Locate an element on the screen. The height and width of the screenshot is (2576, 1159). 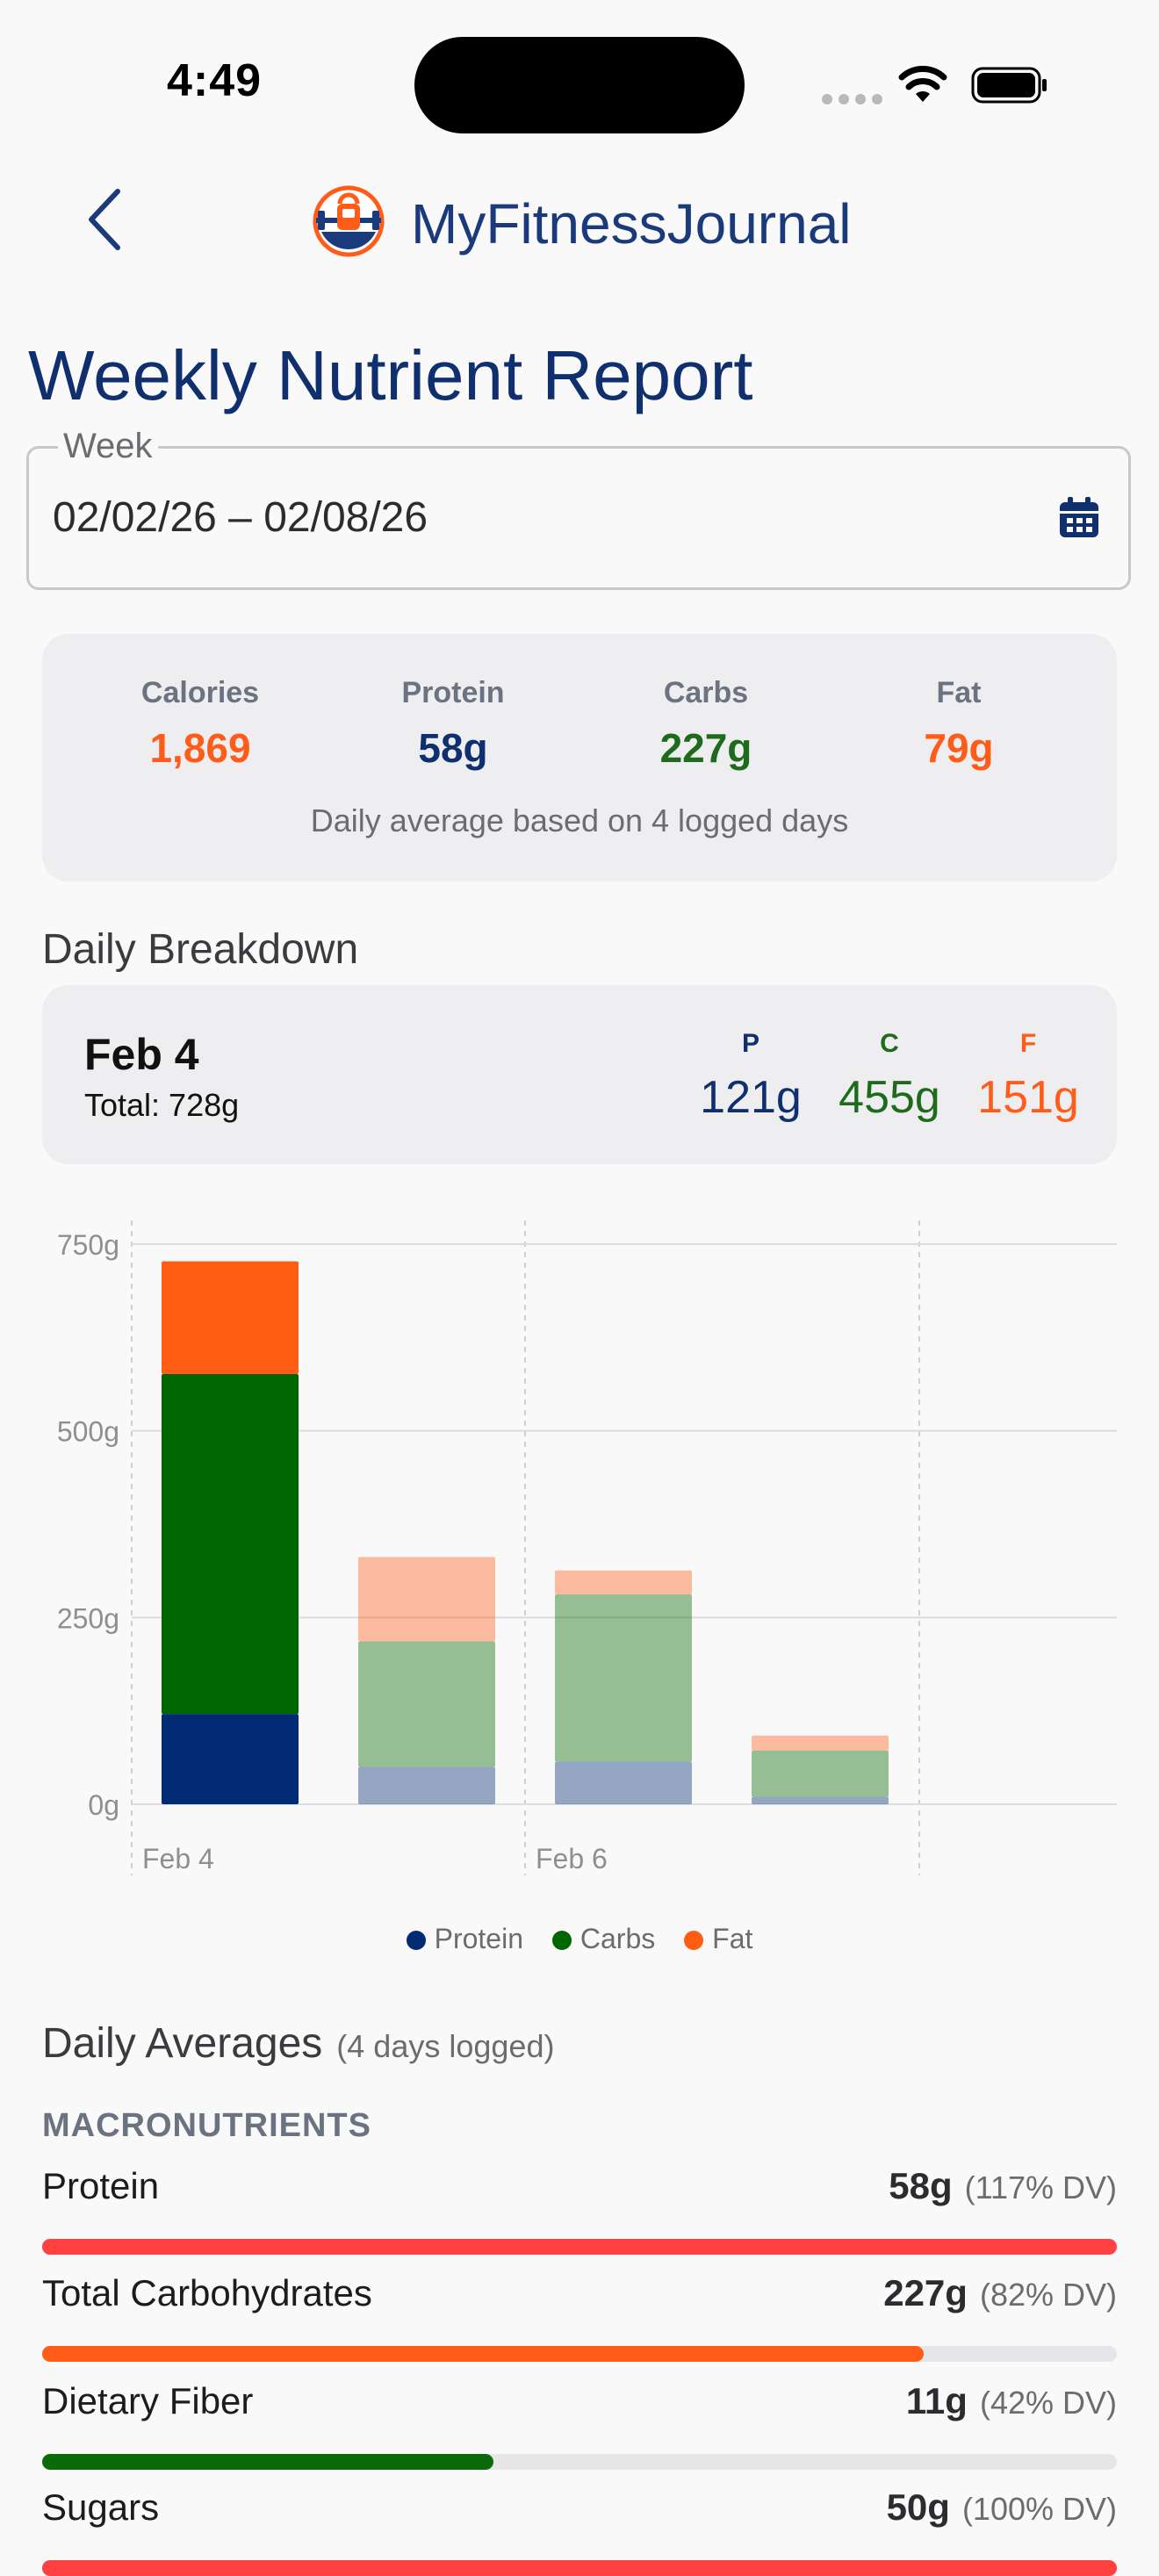
summary-protein: Protein 58g is located at coordinates (453, 724).